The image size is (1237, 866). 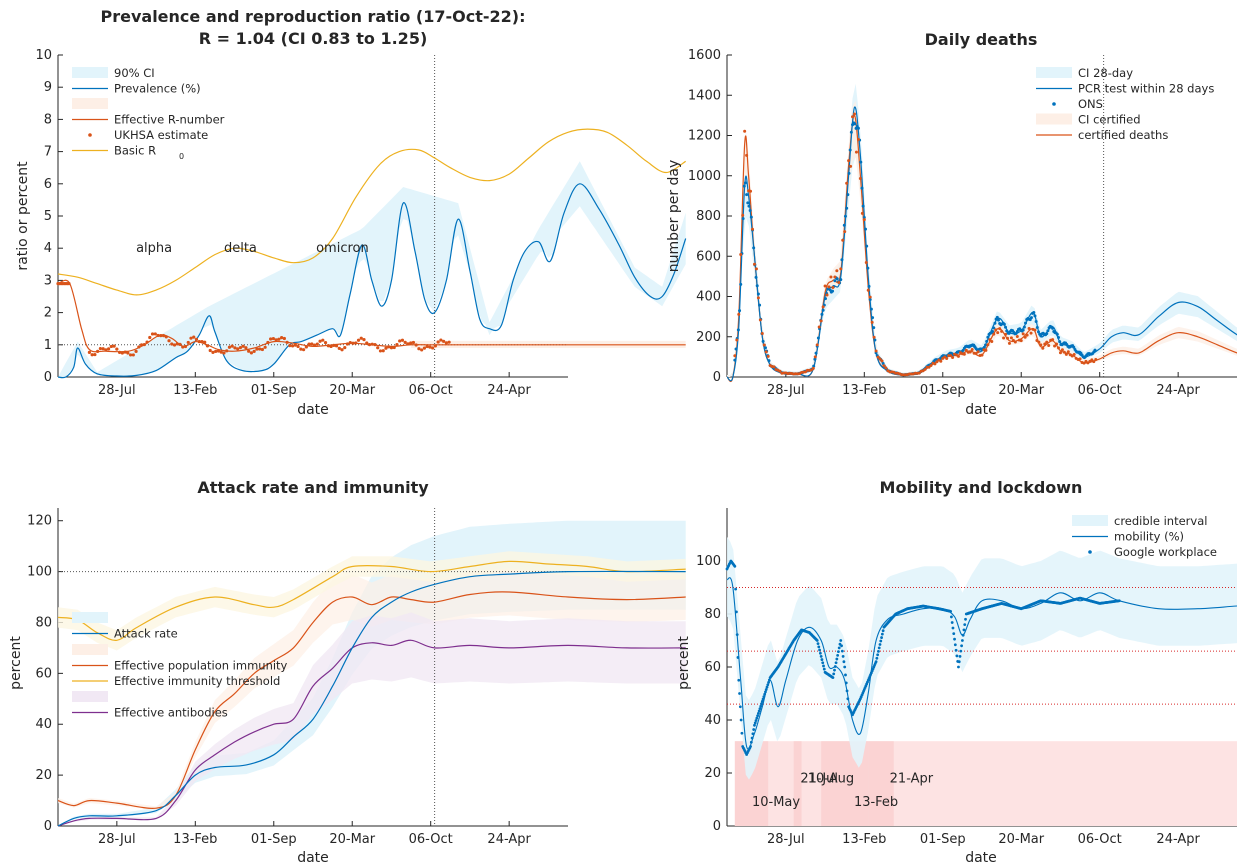 What do you see at coordinates (981, 858) in the screenshot?
I see `mobility-xlabel: date` at bounding box center [981, 858].